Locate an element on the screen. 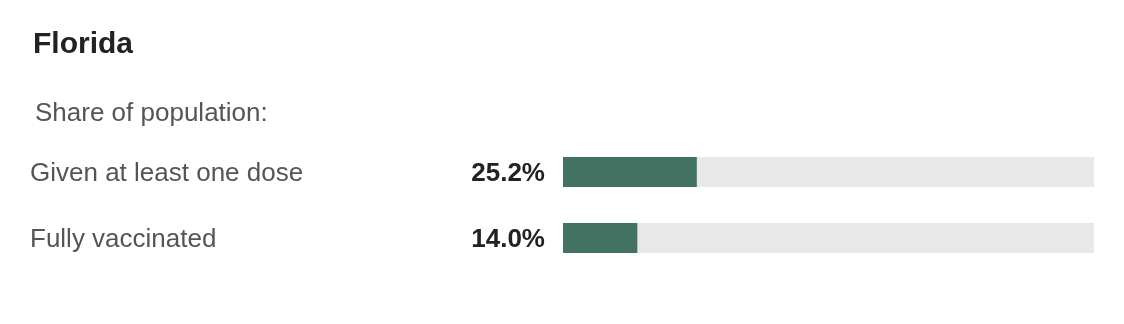 Image resolution: width=1124 pixels, height=324 pixels. data-label: 14.0% is located at coordinates (508, 238).